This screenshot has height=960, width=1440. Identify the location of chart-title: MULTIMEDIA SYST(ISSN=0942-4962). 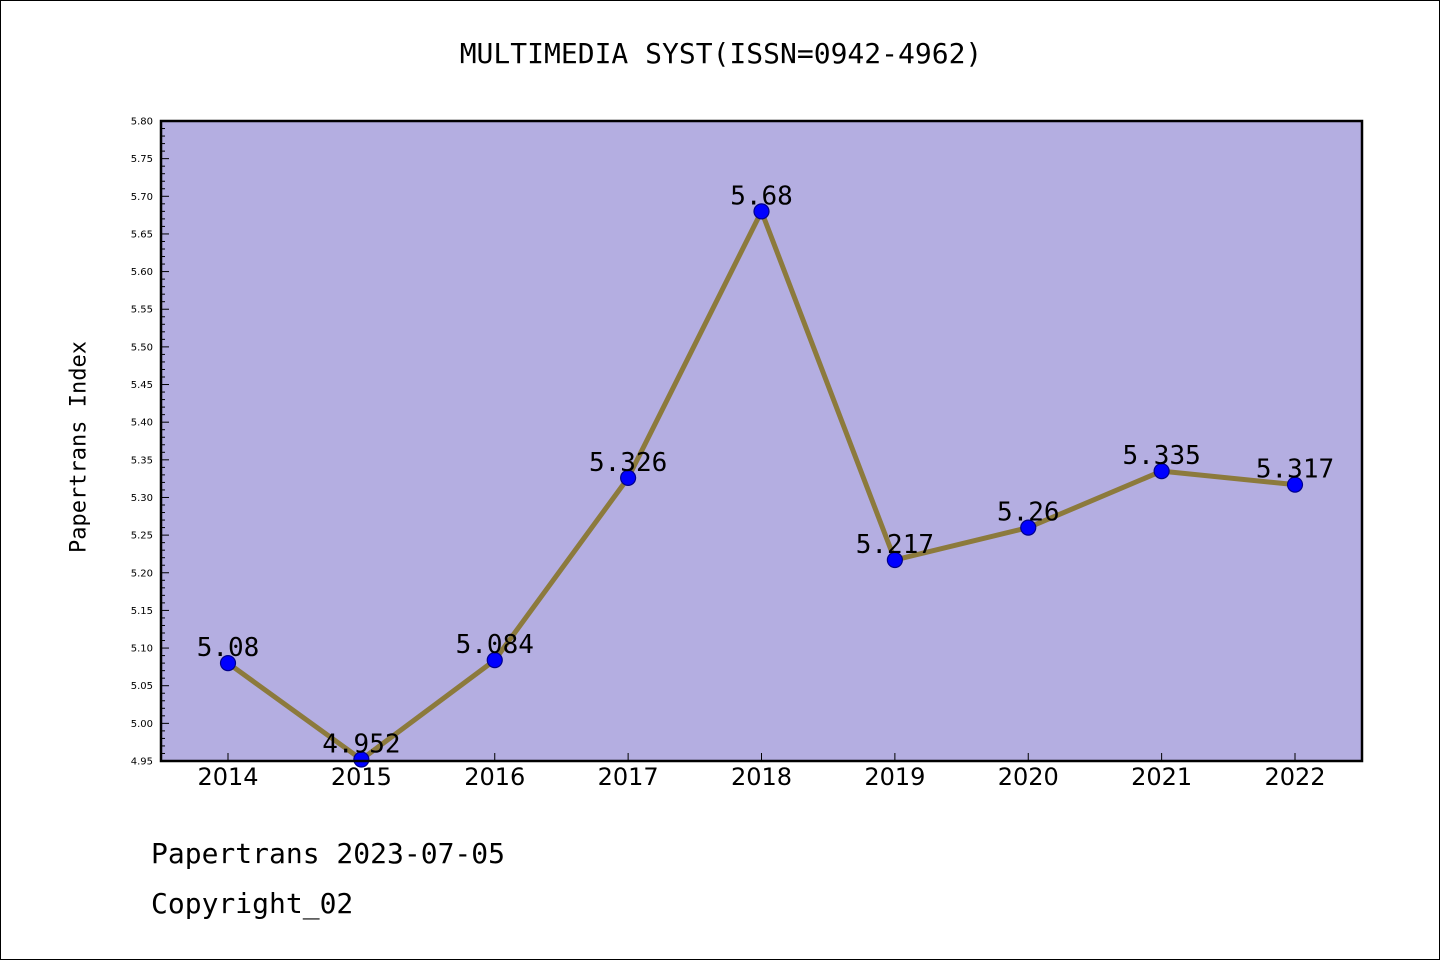
(721, 53).